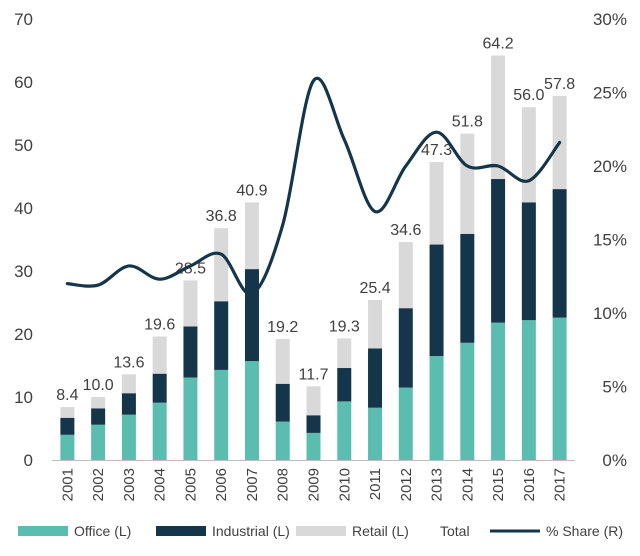 The height and width of the screenshot is (556, 640). Describe the element at coordinates (528, 95) in the screenshot. I see `total-label-2016: 56.0` at that location.